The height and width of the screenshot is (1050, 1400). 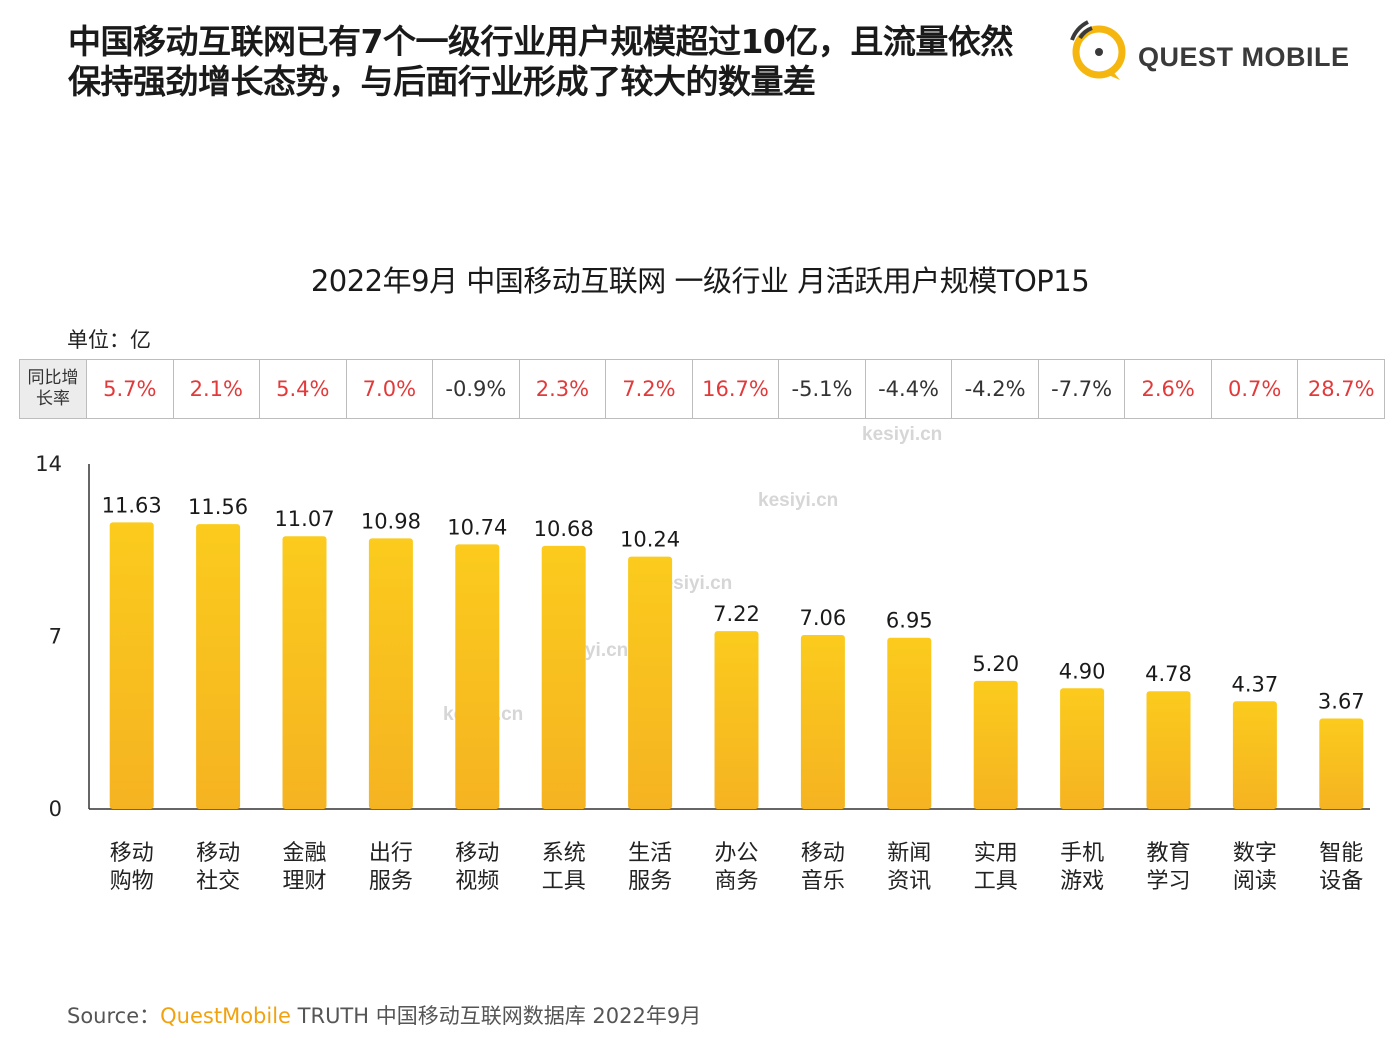 I want to click on source-prefix: Source：, so click(x=114, y=1016).